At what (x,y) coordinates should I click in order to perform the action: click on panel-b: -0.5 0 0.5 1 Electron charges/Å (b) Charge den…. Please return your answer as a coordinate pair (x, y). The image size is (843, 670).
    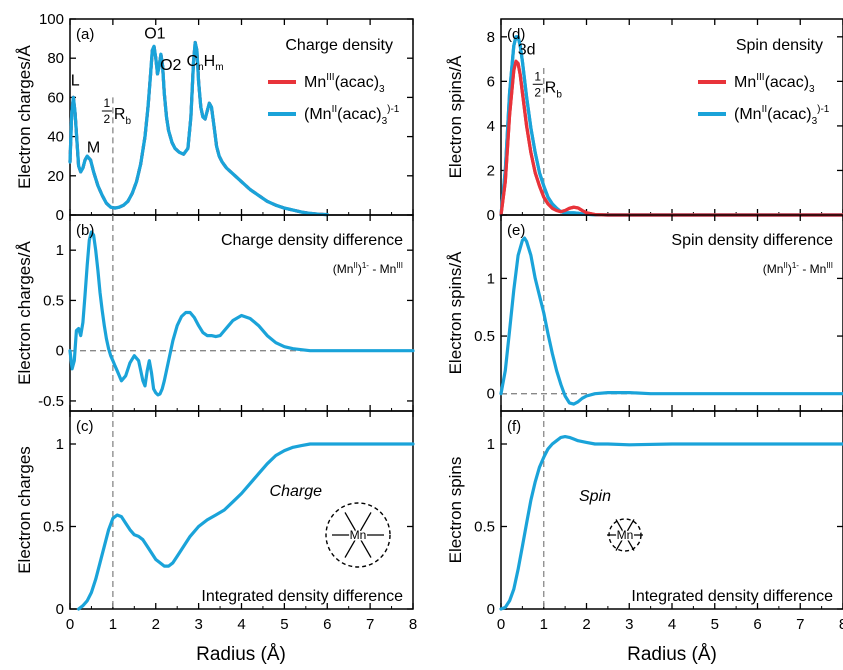
    Looking at the image, I should click on (215, 313).